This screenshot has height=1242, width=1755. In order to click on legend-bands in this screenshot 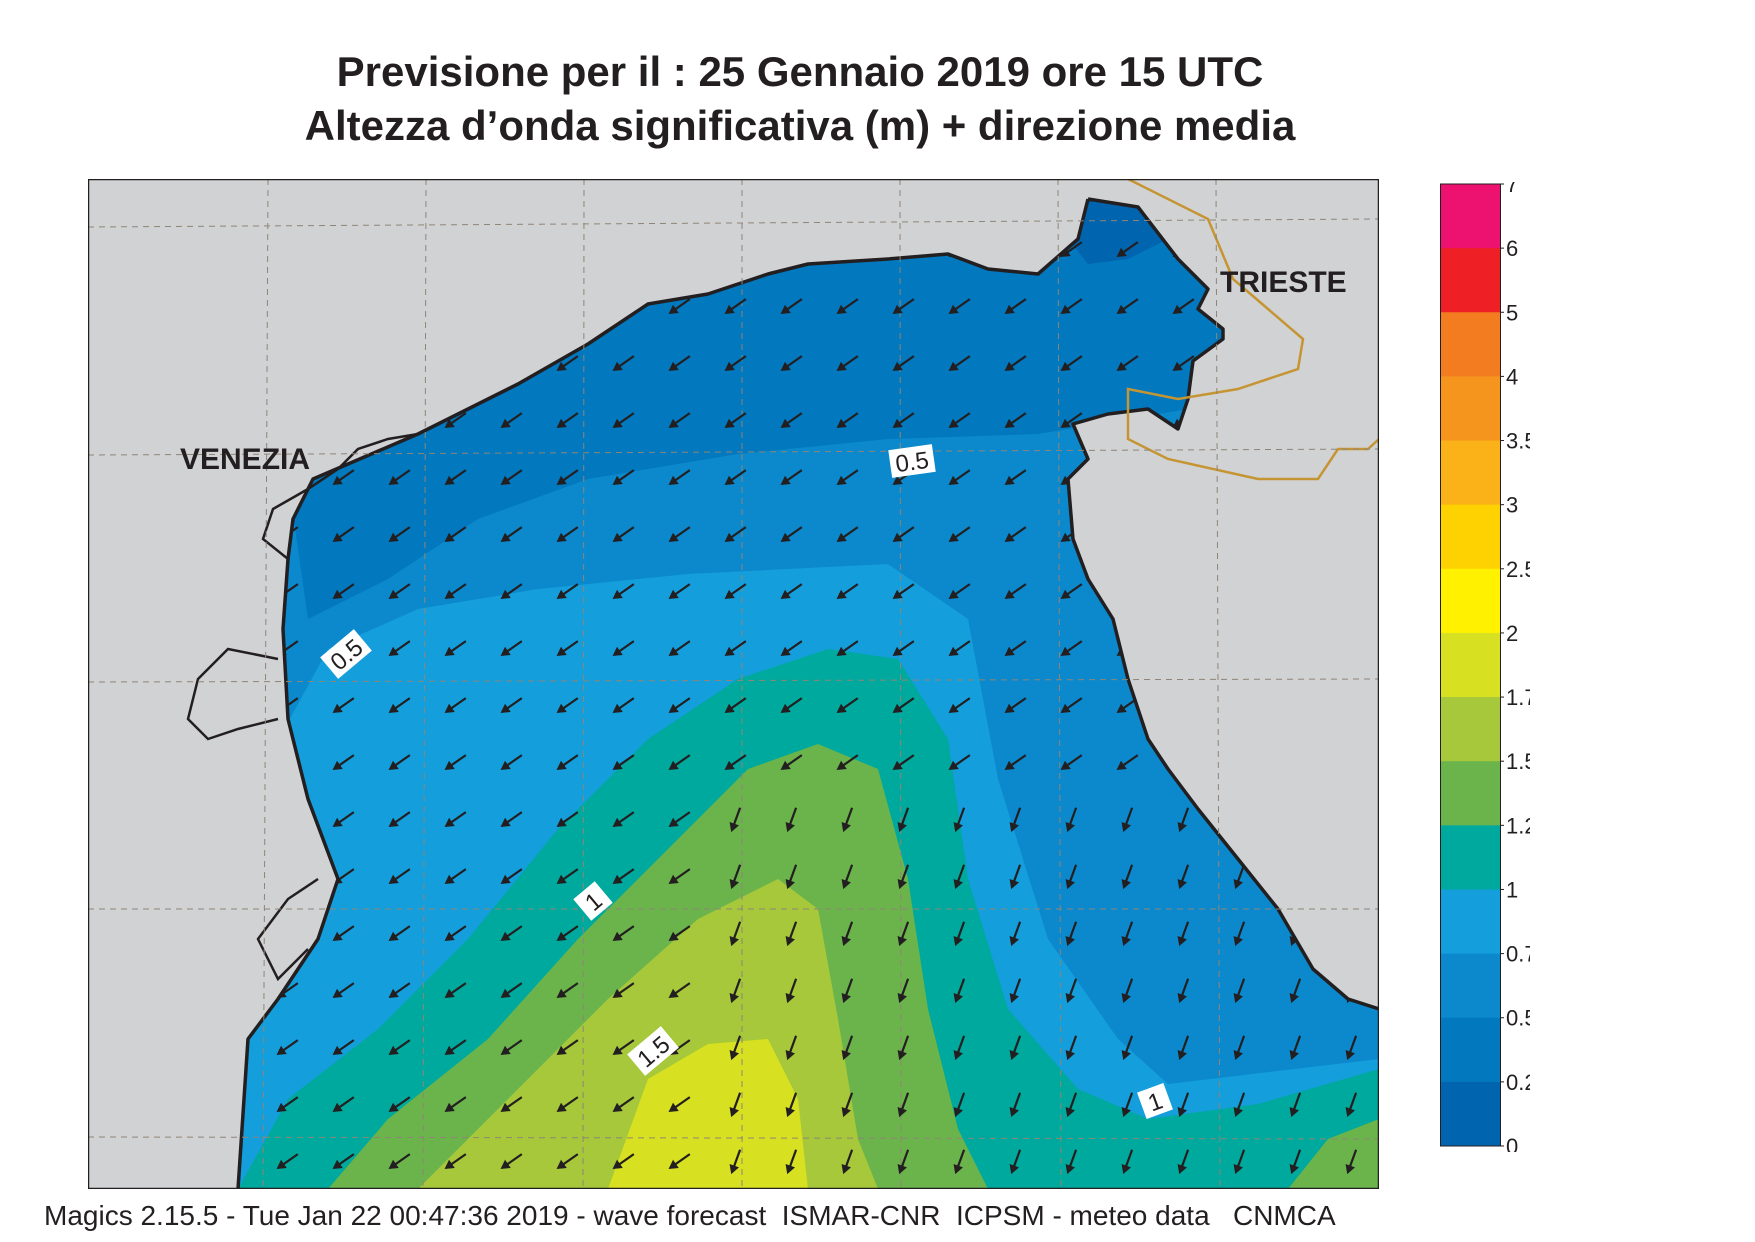, I will do `click(1470, 665)`.